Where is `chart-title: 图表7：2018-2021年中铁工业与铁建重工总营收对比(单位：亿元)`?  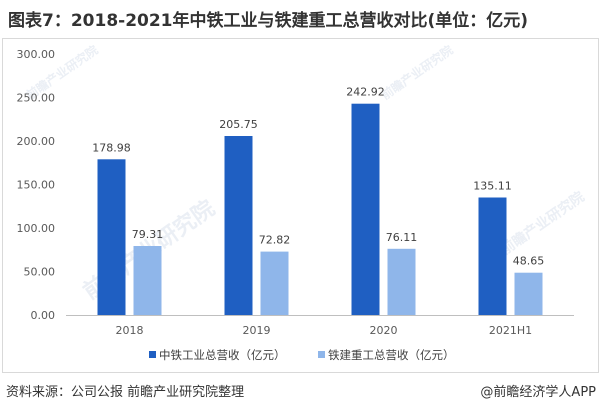
chart-title: 图表7：2018-2021年中铁工业与铁建重工总营收对比(单位：亿元) is located at coordinates (268, 20).